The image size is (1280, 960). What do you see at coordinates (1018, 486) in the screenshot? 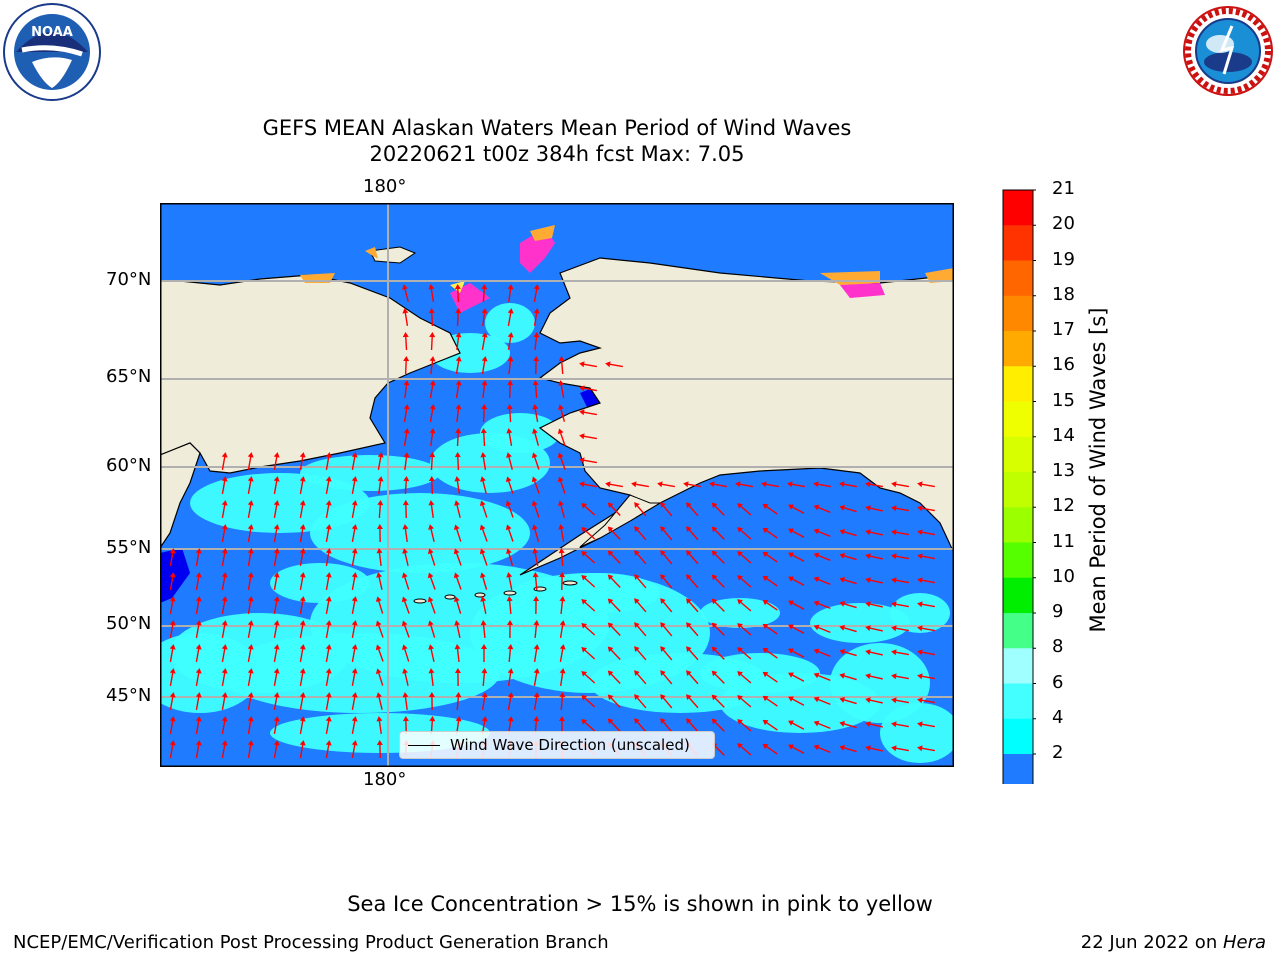
I see `colorbar-frame` at bounding box center [1018, 486].